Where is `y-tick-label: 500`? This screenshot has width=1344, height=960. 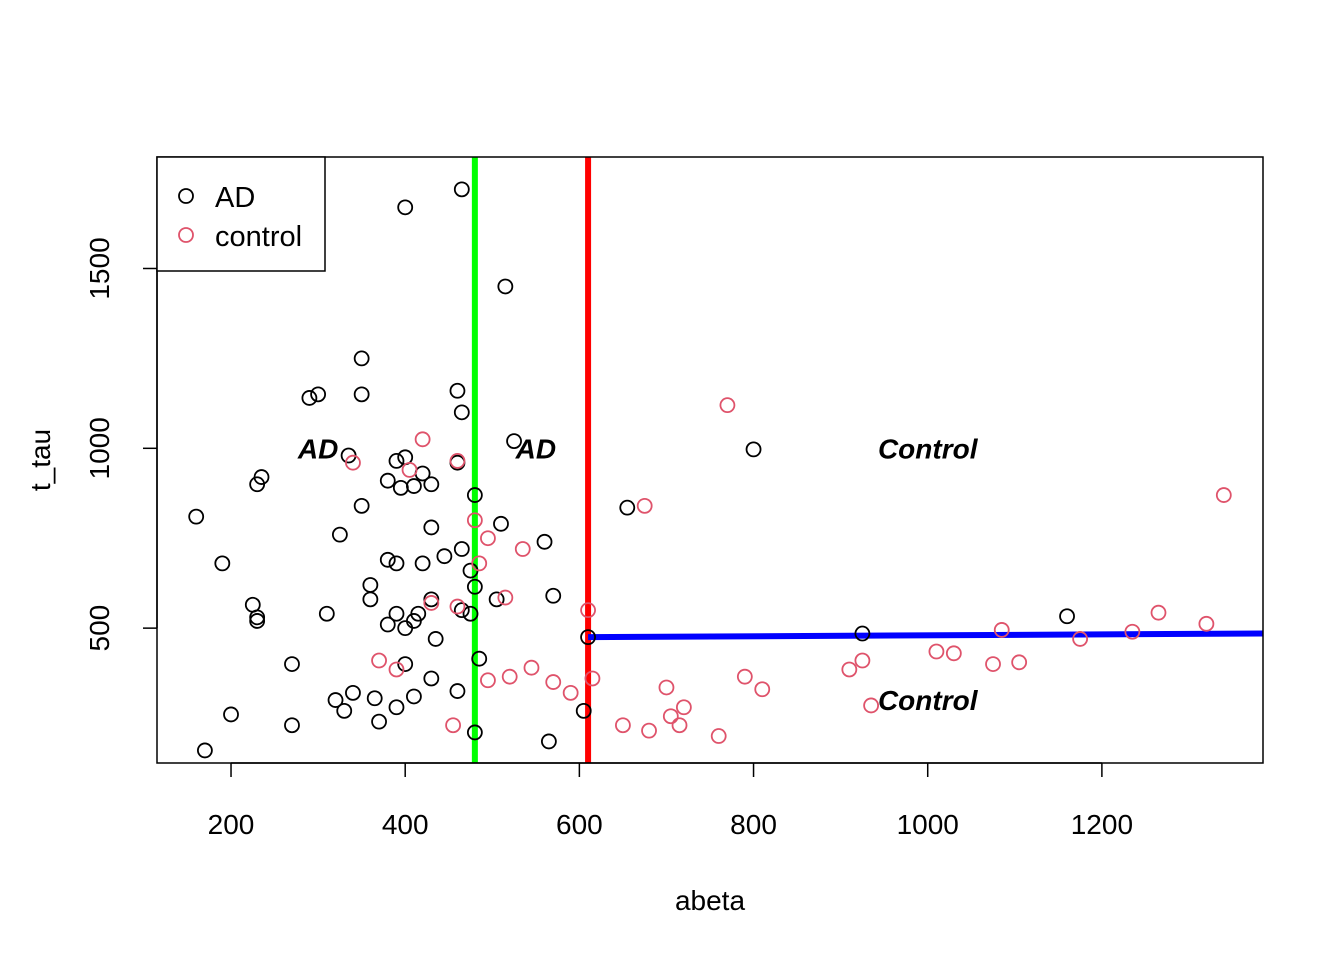 y-tick-label: 500 is located at coordinates (99, 628).